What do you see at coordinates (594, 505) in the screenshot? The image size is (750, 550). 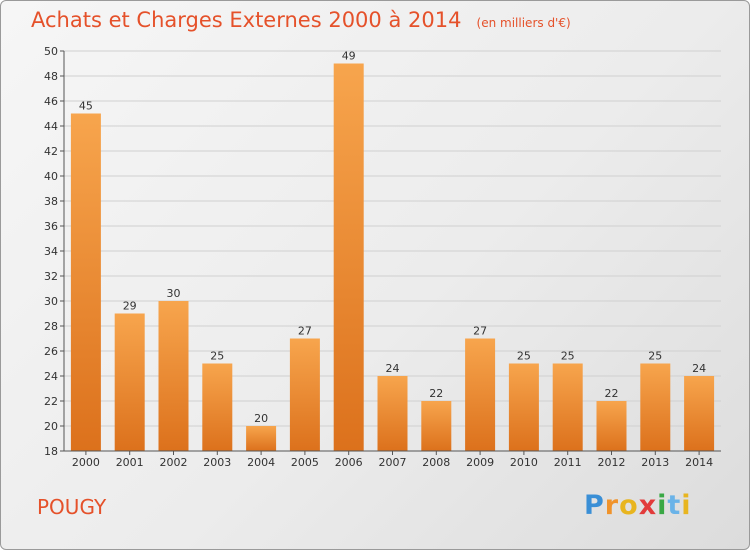 I see `logo-letter: P` at bounding box center [594, 505].